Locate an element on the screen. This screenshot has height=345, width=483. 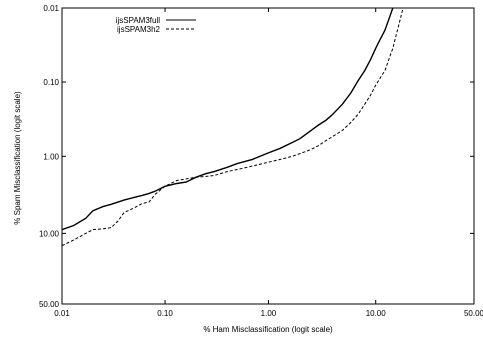
y-axis-title: % Spam Misclassification (logit scale) is located at coordinates (17, 158).